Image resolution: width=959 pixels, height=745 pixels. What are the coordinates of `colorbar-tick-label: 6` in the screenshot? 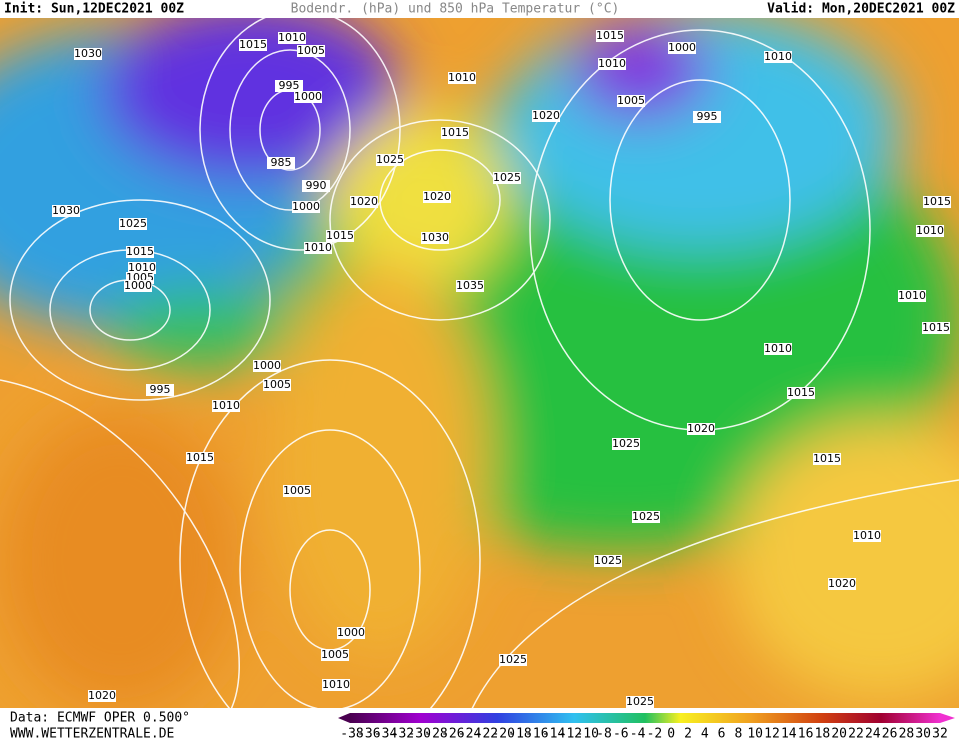 It's located at (722, 734).